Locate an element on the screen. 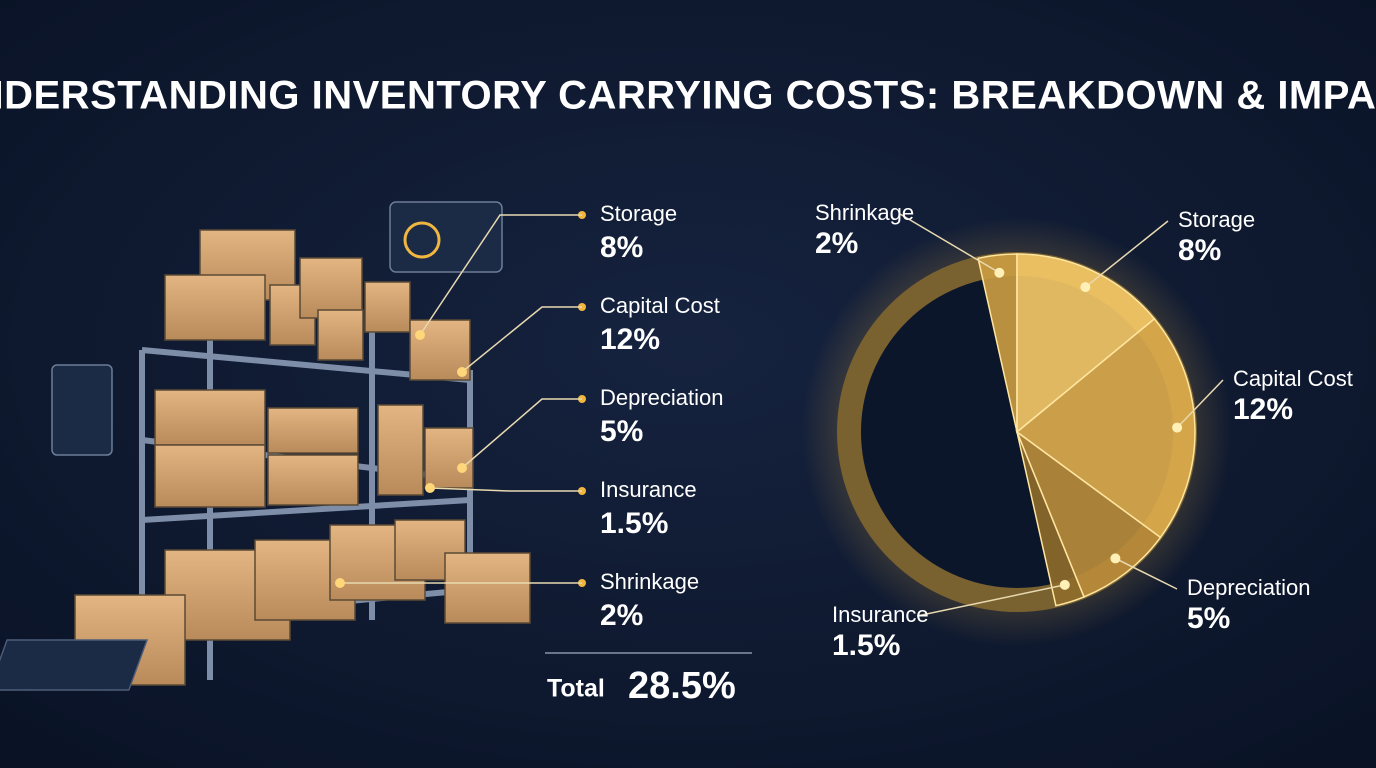 Image resolution: width=1376 pixels, height=768 pixels. list-value: 8% is located at coordinates (621, 247).